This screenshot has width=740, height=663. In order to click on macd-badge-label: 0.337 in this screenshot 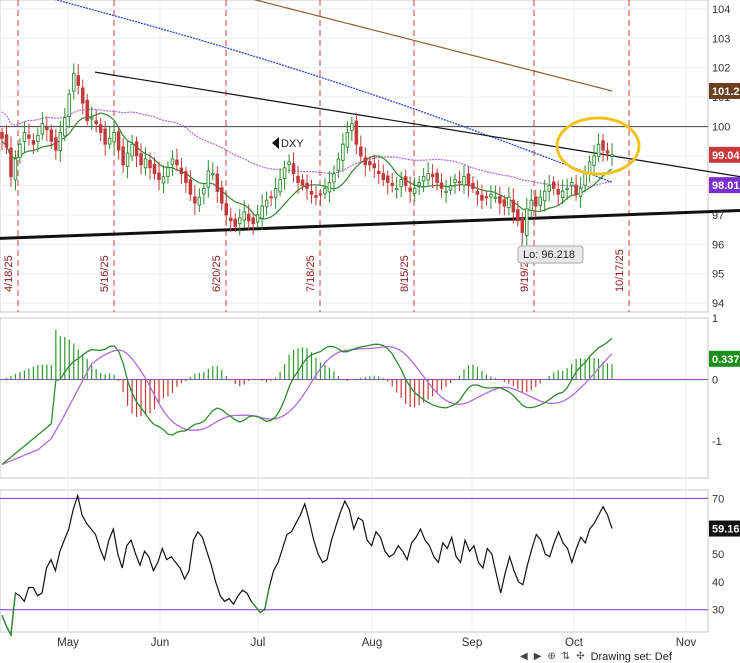, I will do `click(726, 360)`.